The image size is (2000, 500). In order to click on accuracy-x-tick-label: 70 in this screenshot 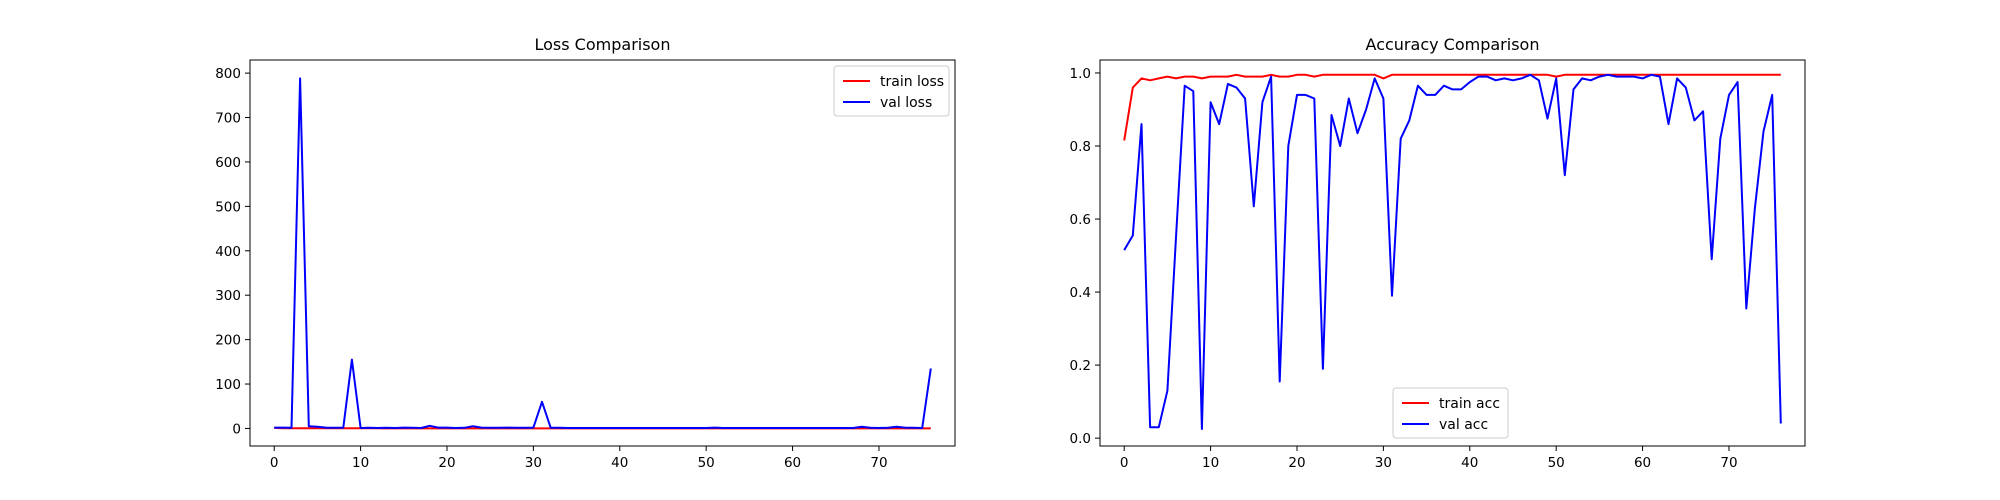, I will do `click(1728, 463)`.